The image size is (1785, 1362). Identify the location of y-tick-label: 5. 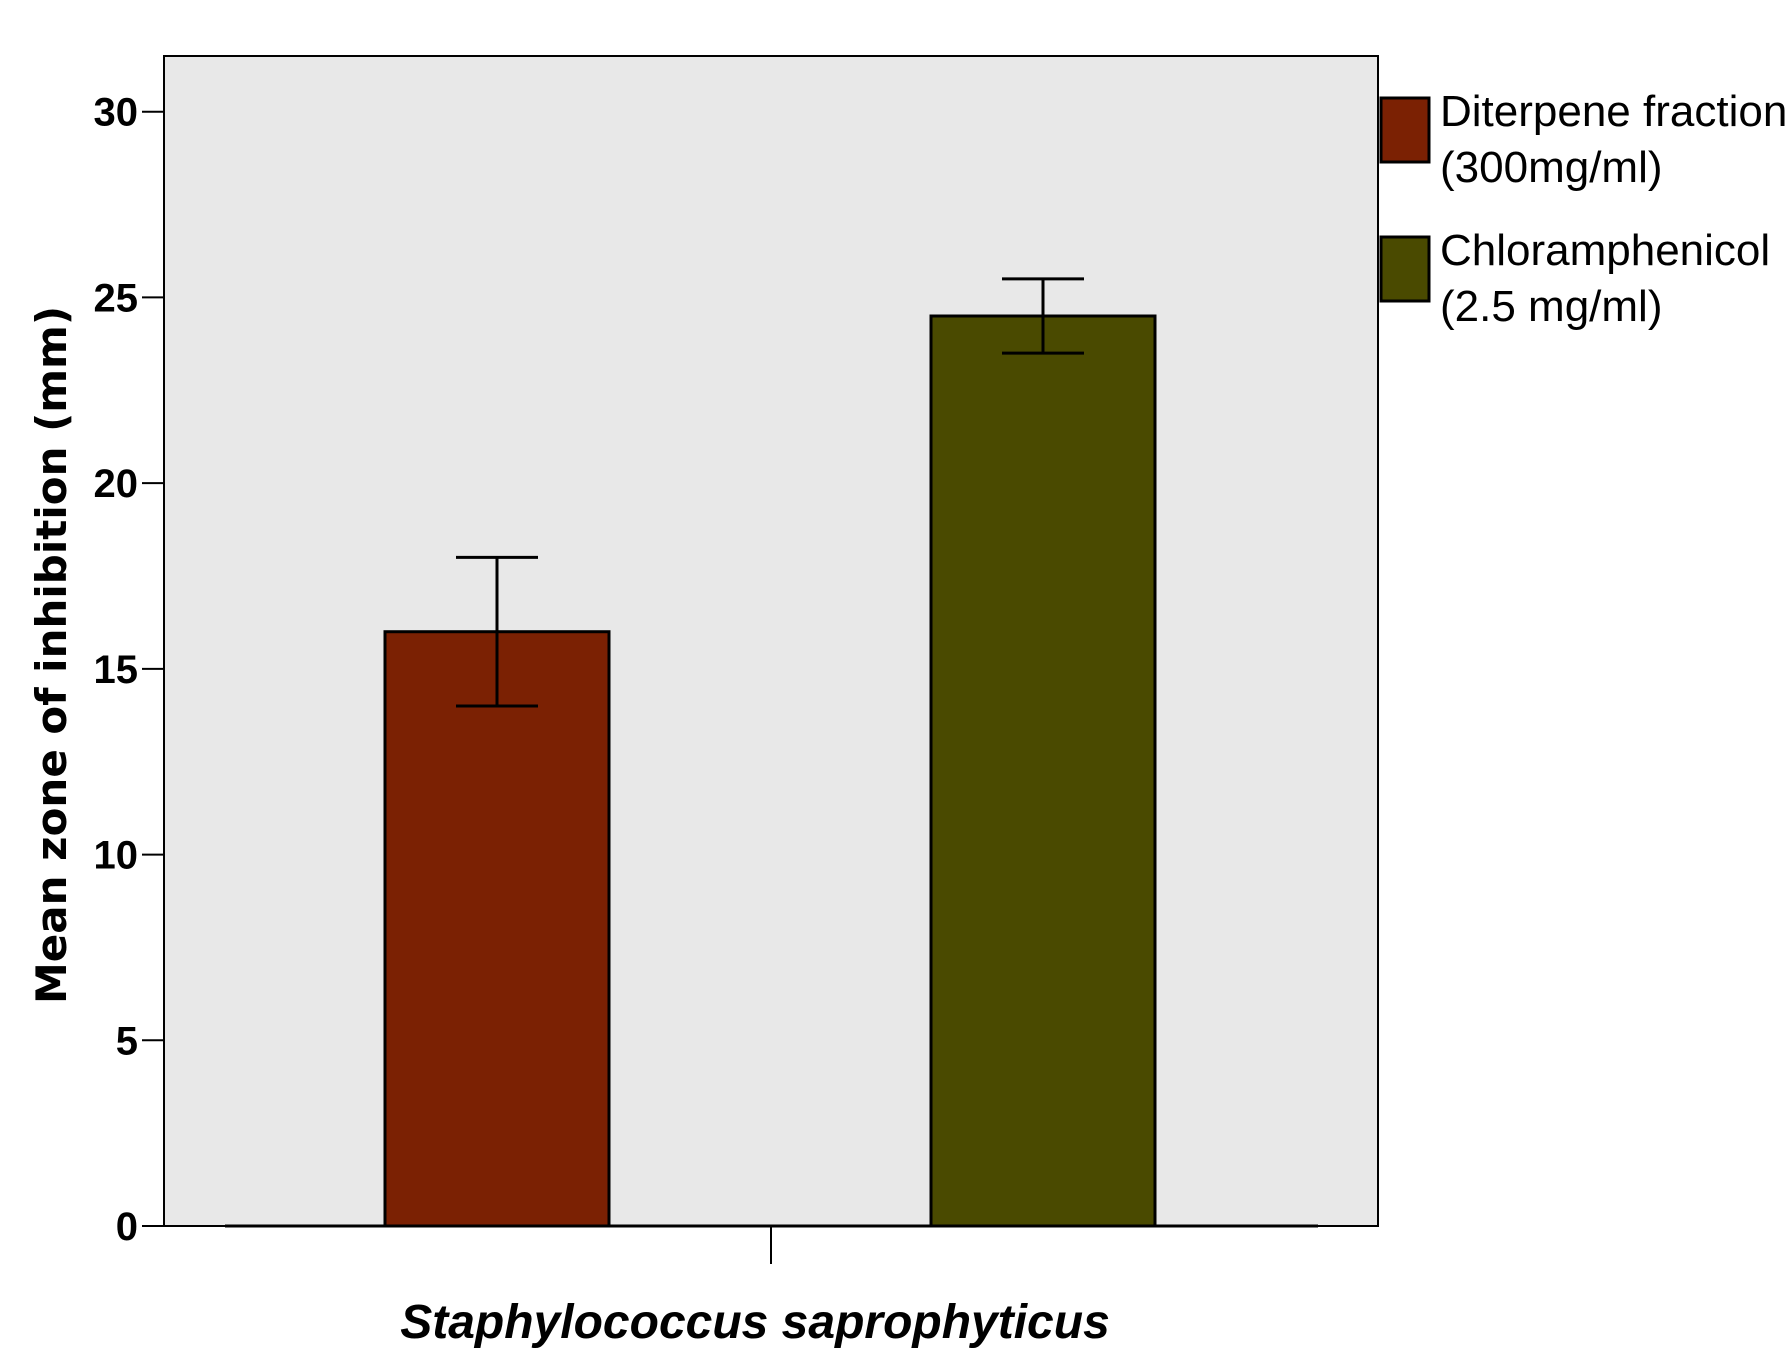
(127, 1041).